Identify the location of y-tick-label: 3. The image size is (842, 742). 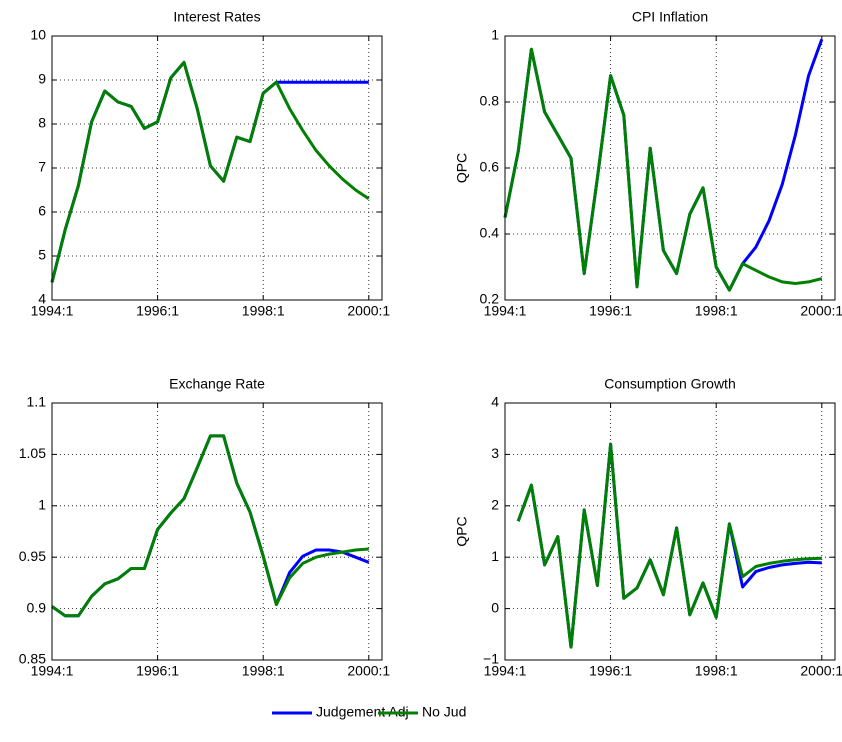
(495, 453).